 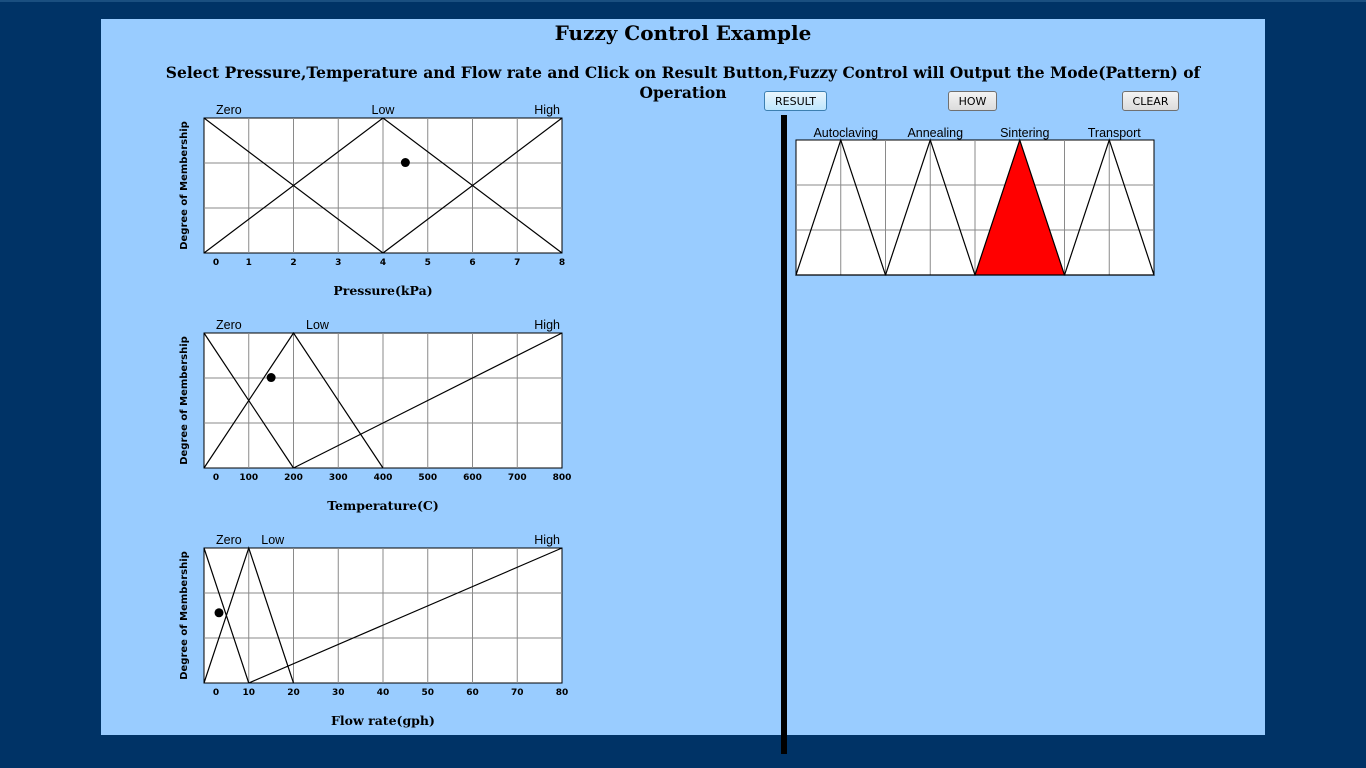 I want to click on x-tick-label: 10, so click(x=248, y=693).